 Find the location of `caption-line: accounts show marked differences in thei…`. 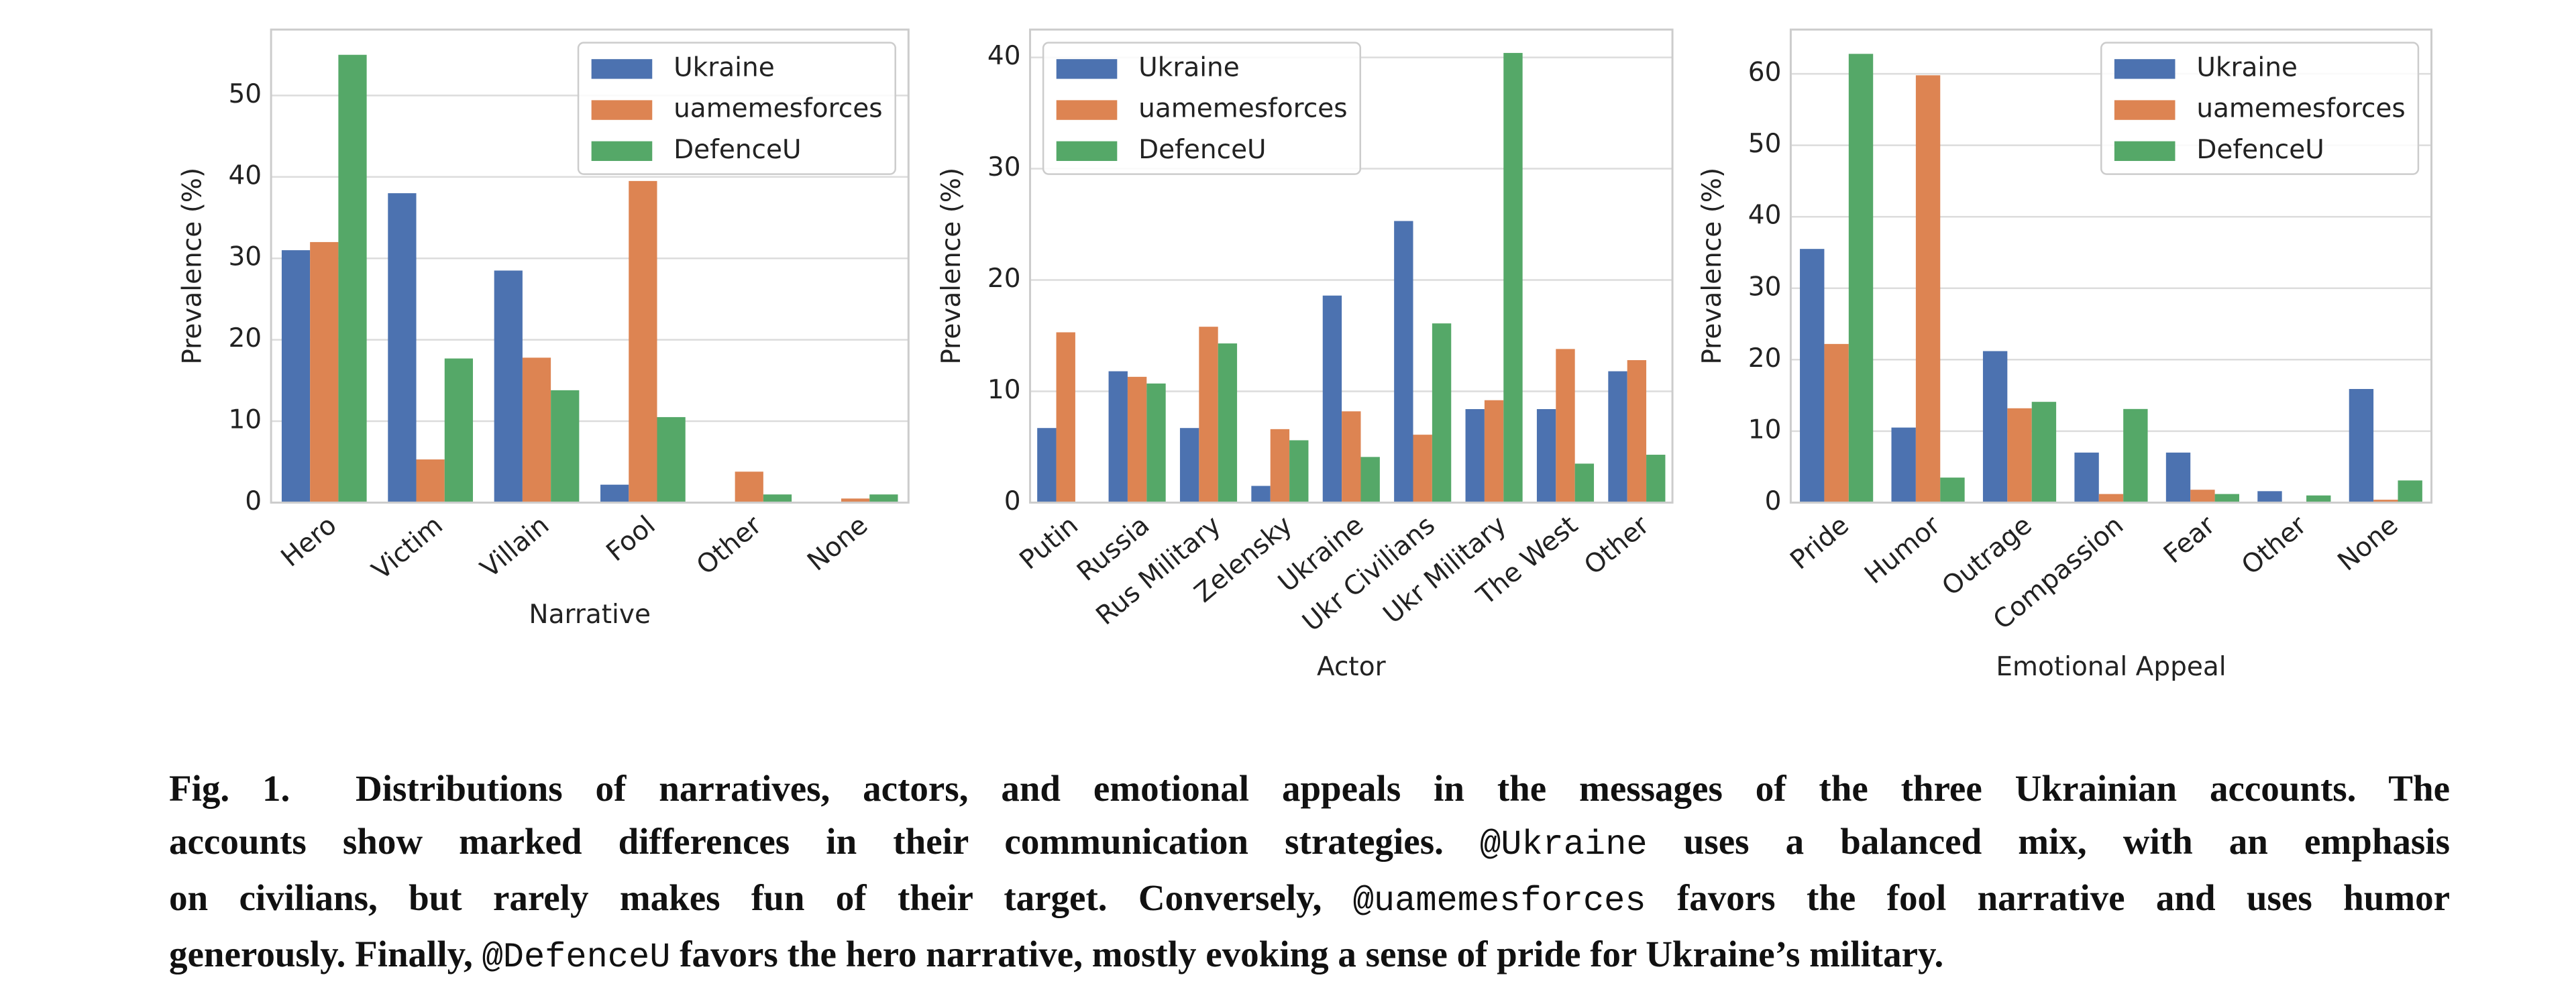

caption-line: accounts show marked differences in thei… is located at coordinates (1309, 843).